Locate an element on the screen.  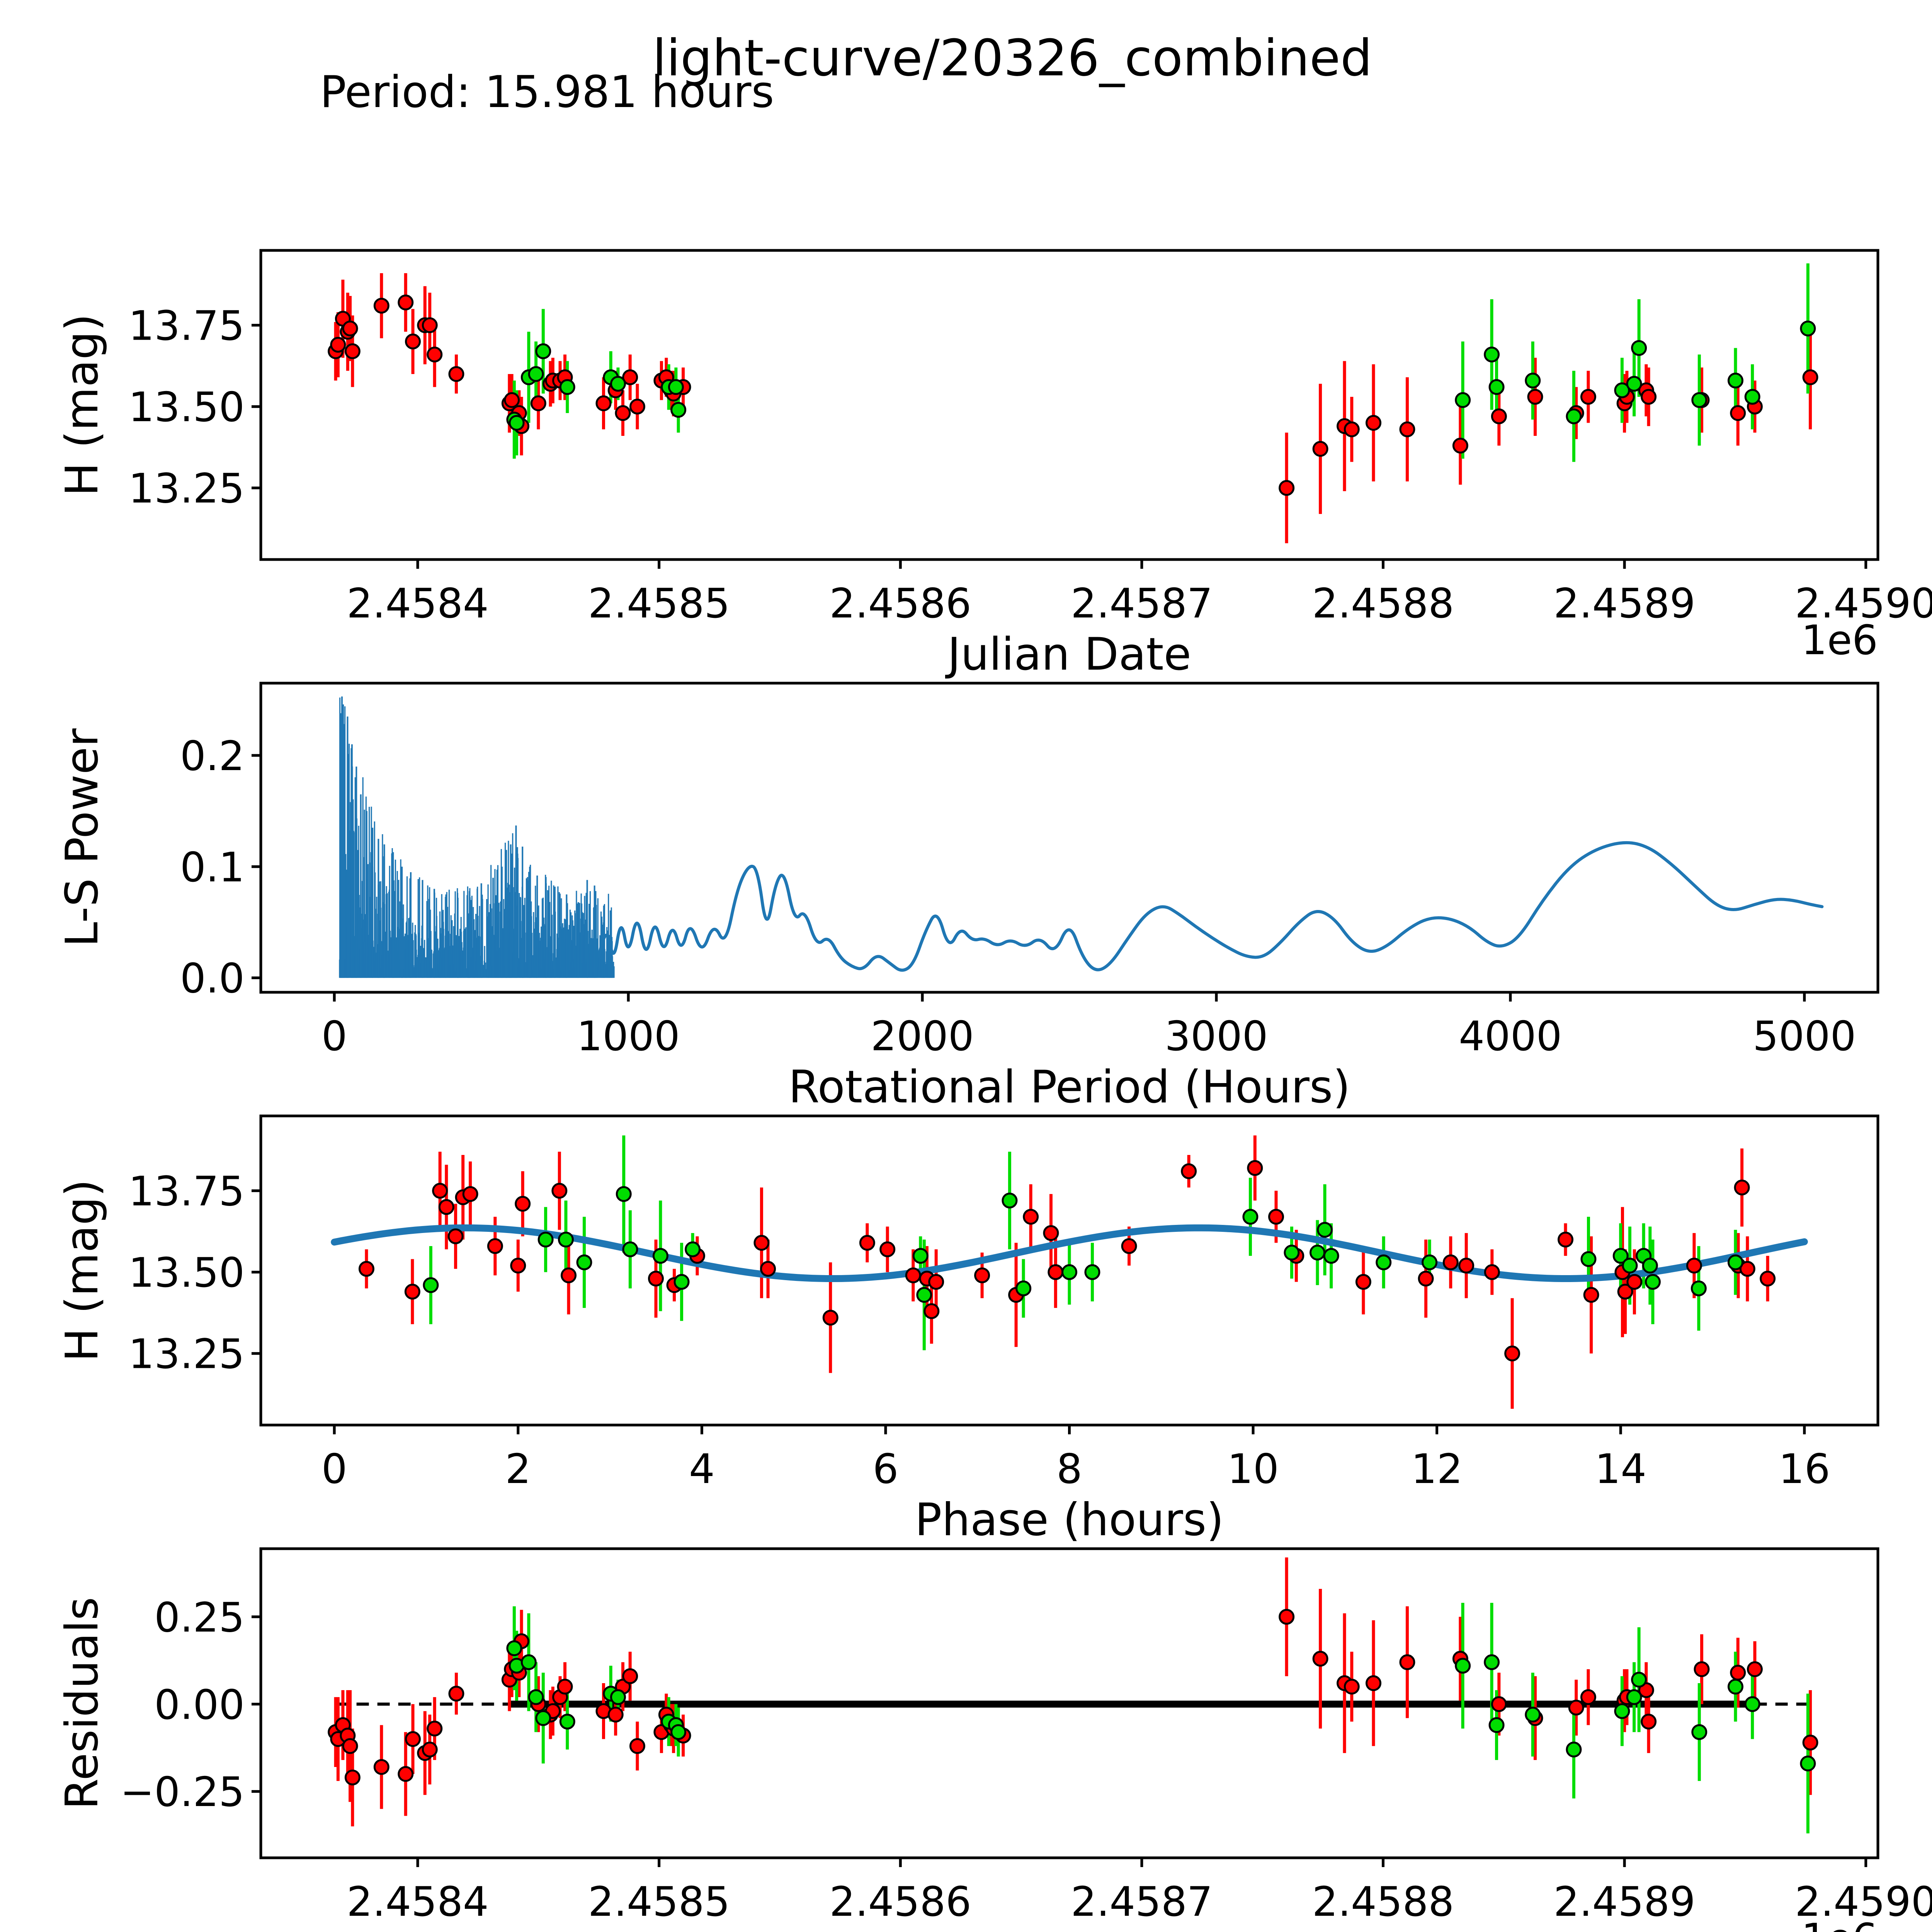
panel-phase_fold-xtick: 0 is located at coordinates (334, 1469).